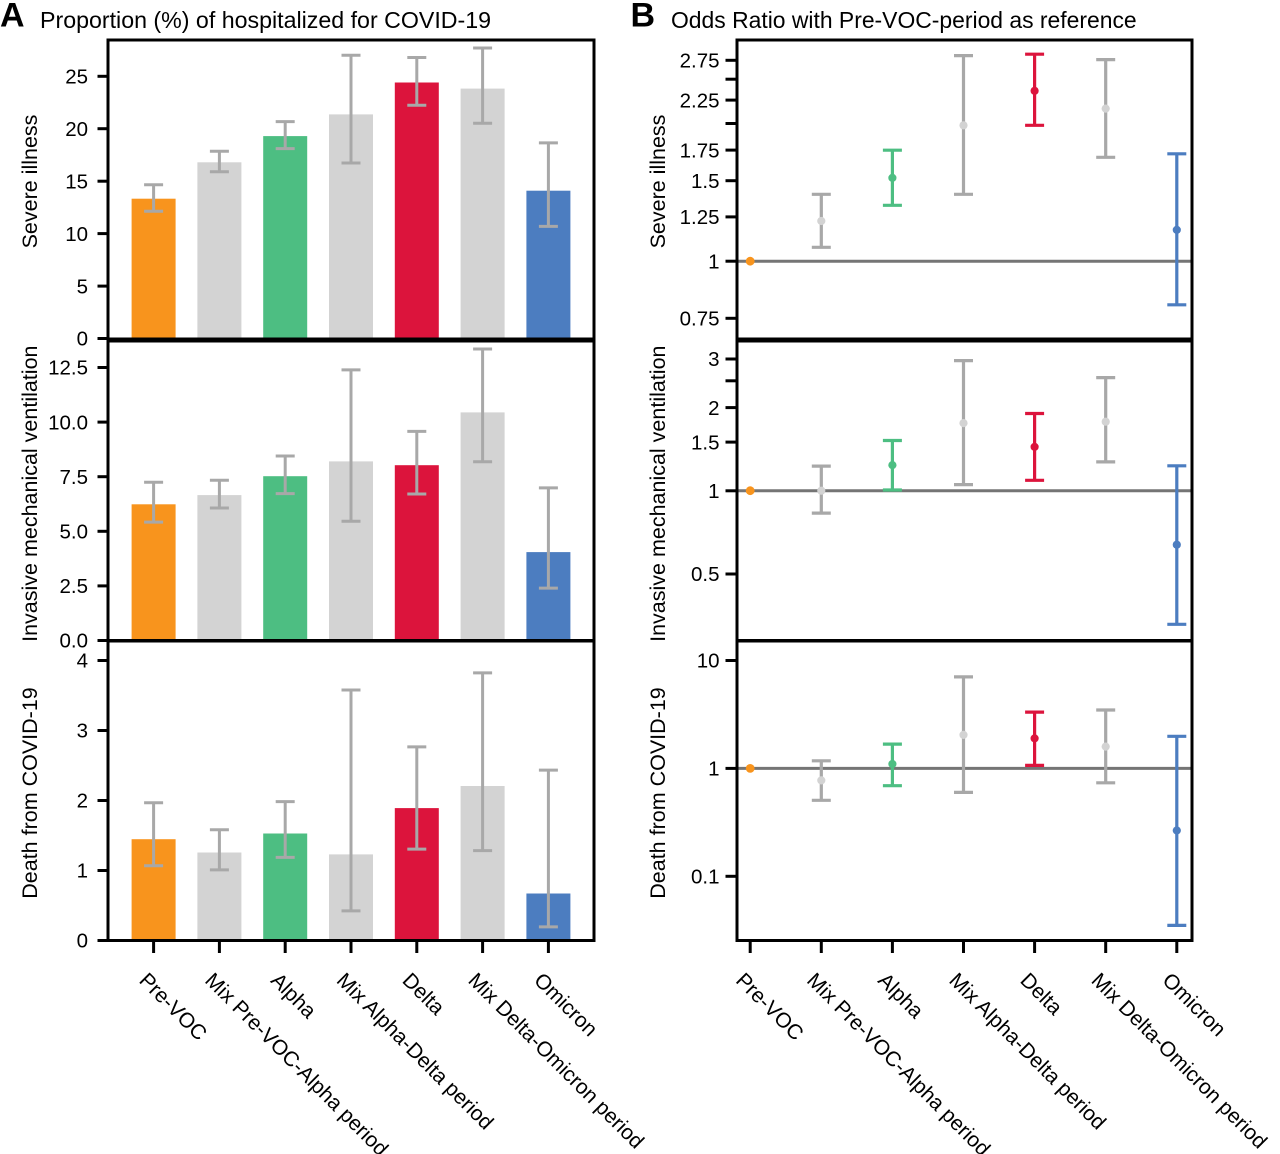 Image resolution: width=1280 pixels, height=1154 pixels. I want to click on svg-text: A, so click(12, 17).